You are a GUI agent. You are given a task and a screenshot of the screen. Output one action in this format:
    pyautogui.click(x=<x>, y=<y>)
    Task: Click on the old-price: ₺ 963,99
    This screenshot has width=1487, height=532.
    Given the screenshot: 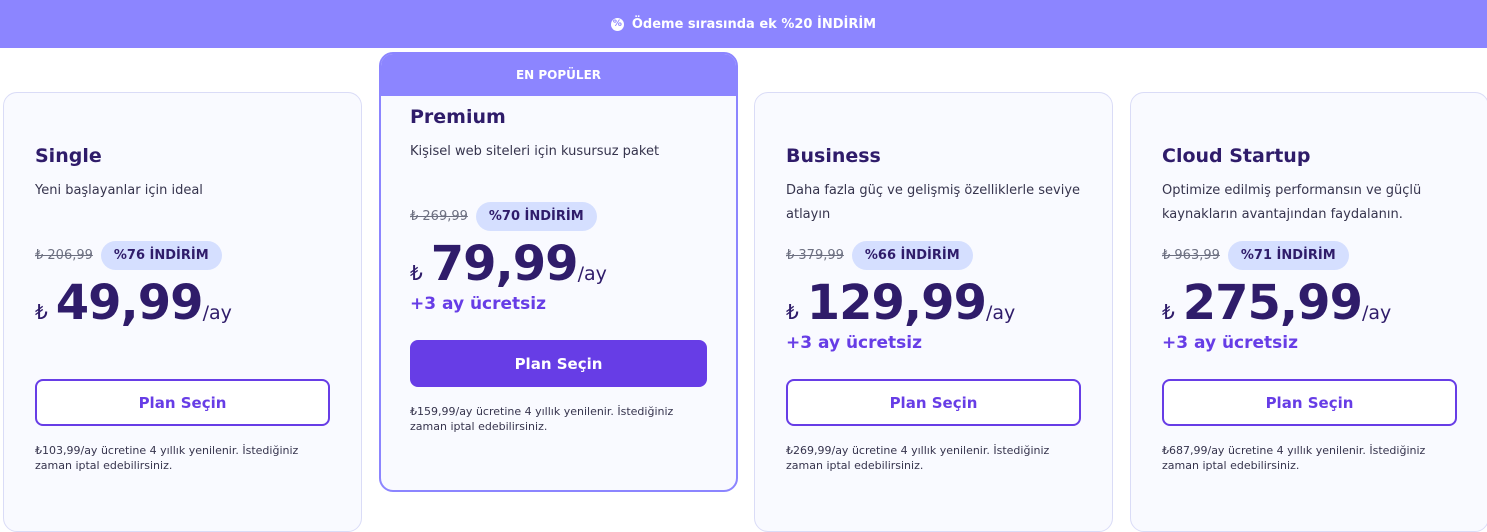 What is the action you would take?
    pyautogui.click(x=1191, y=255)
    